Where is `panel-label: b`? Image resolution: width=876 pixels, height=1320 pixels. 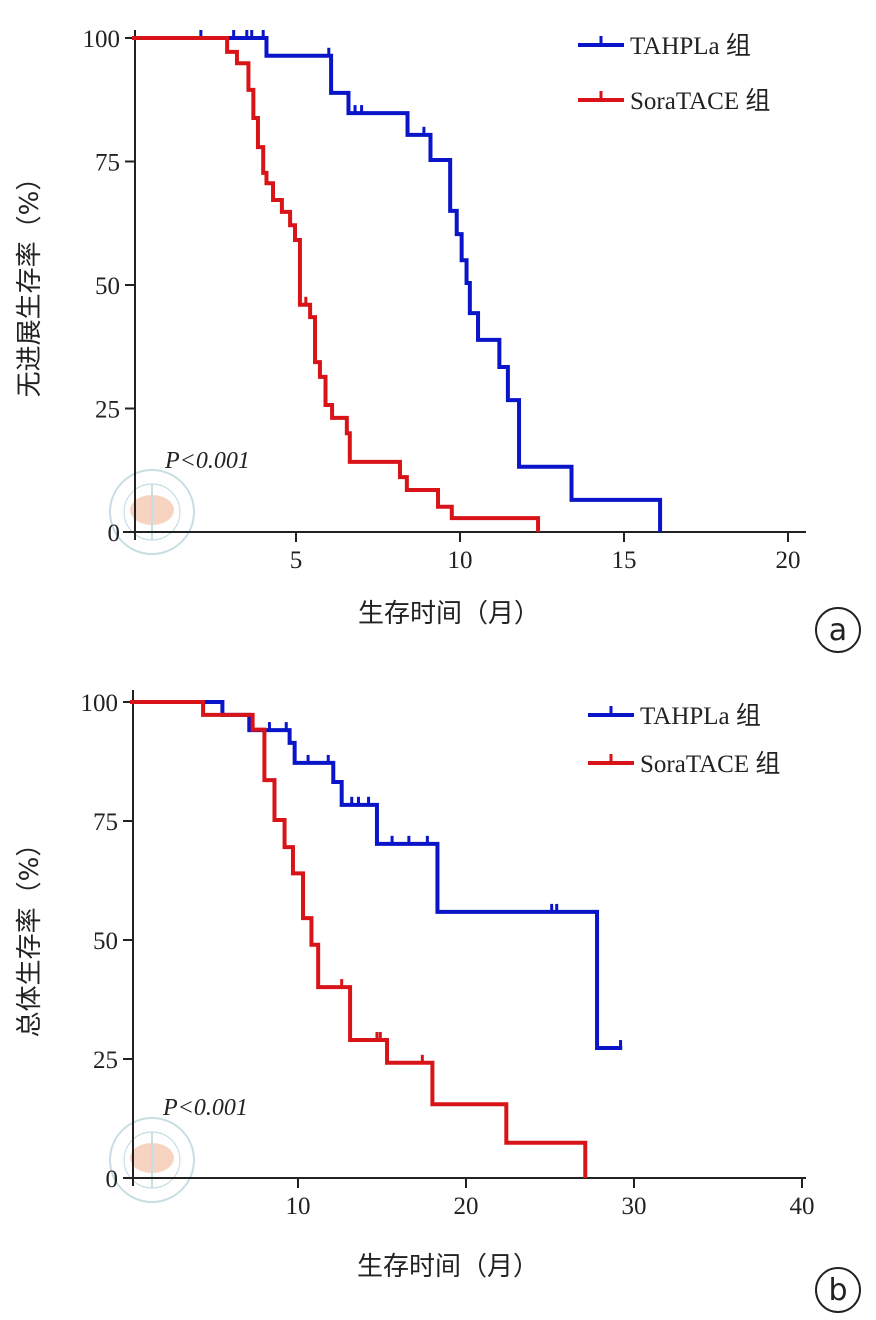 panel-label: b is located at coordinates (837, 1290).